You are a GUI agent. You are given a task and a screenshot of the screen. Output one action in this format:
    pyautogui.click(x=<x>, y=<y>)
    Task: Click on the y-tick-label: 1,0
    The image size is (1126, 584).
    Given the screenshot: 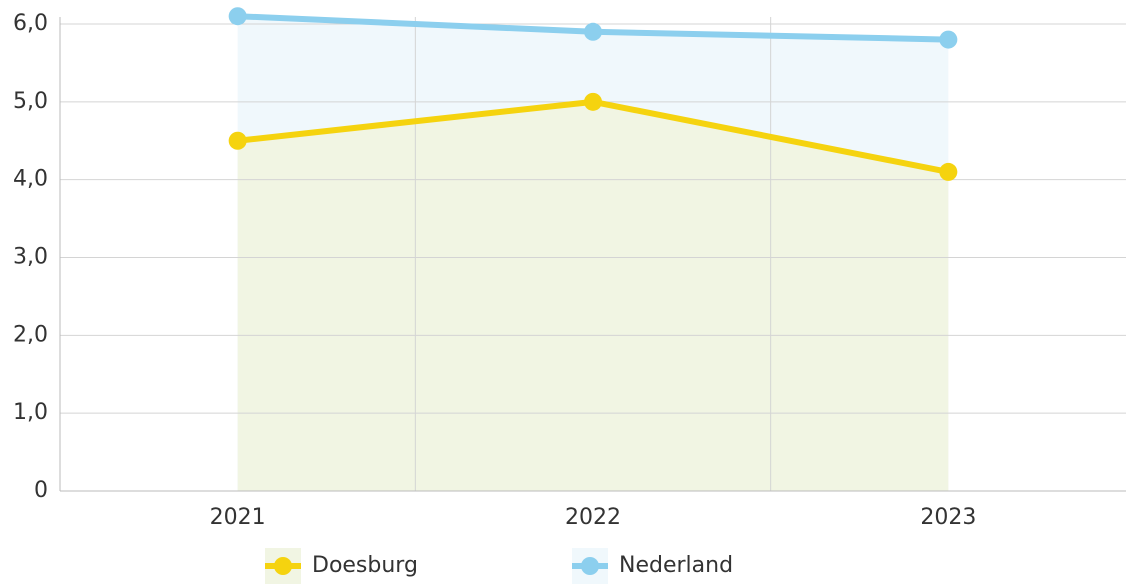 What is the action you would take?
    pyautogui.click(x=30, y=412)
    